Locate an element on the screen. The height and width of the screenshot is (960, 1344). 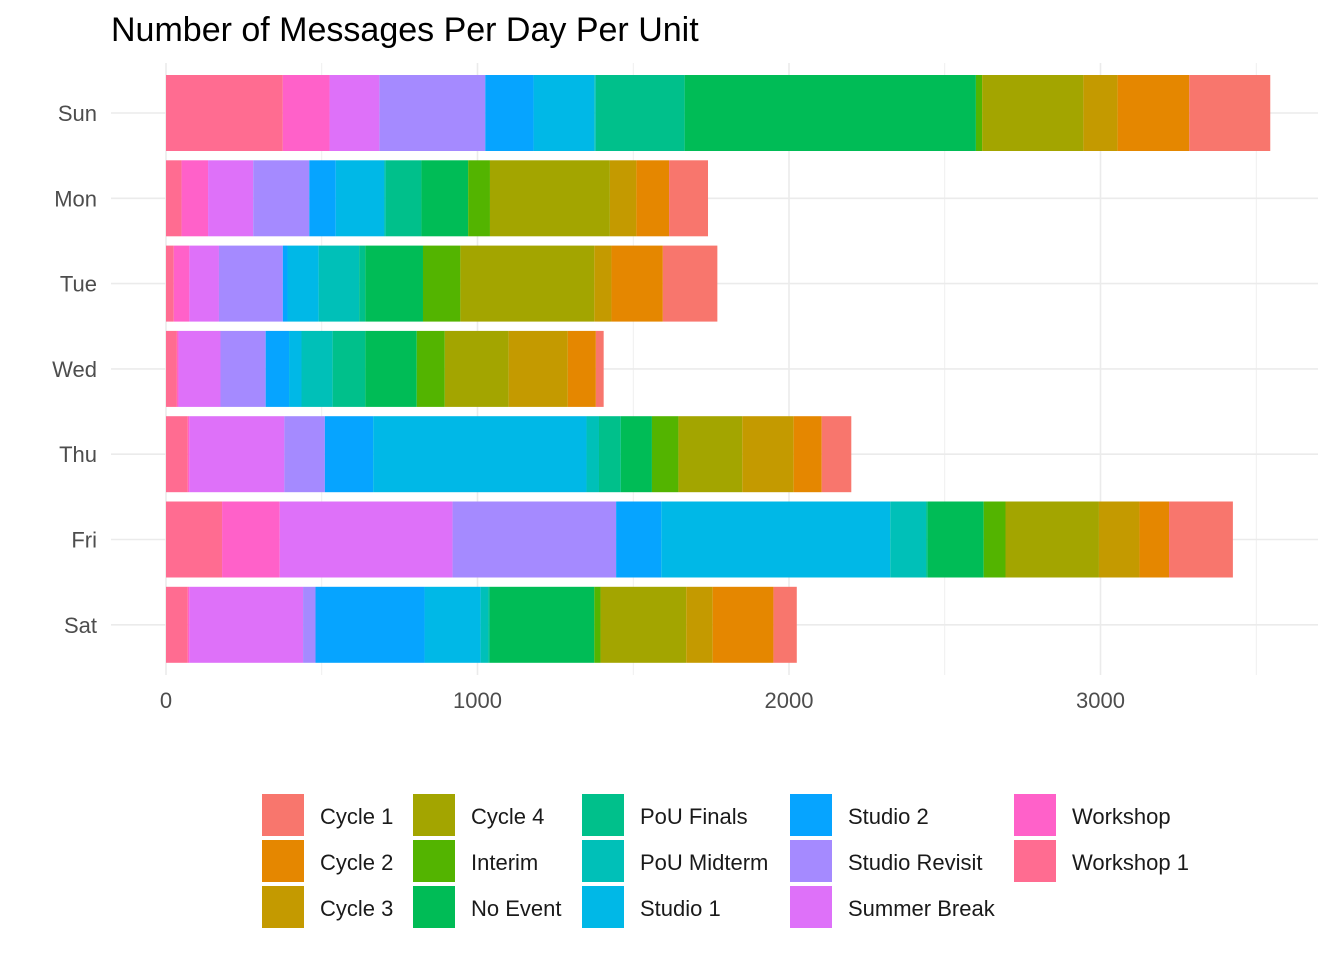
x-axis-ticks: 0 1000 2000 3000 is located at coordinates (642, 700).